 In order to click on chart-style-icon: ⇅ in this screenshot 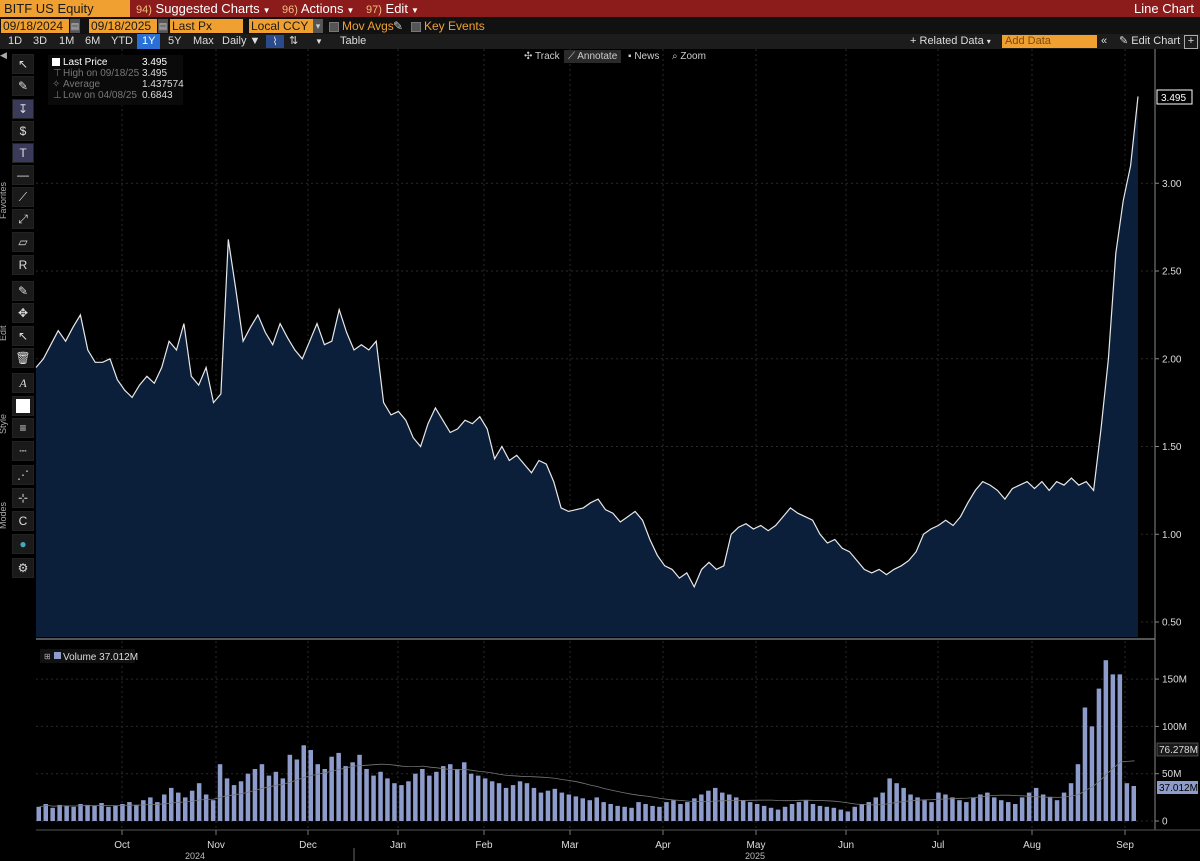, I will do `click(294, 41)`.